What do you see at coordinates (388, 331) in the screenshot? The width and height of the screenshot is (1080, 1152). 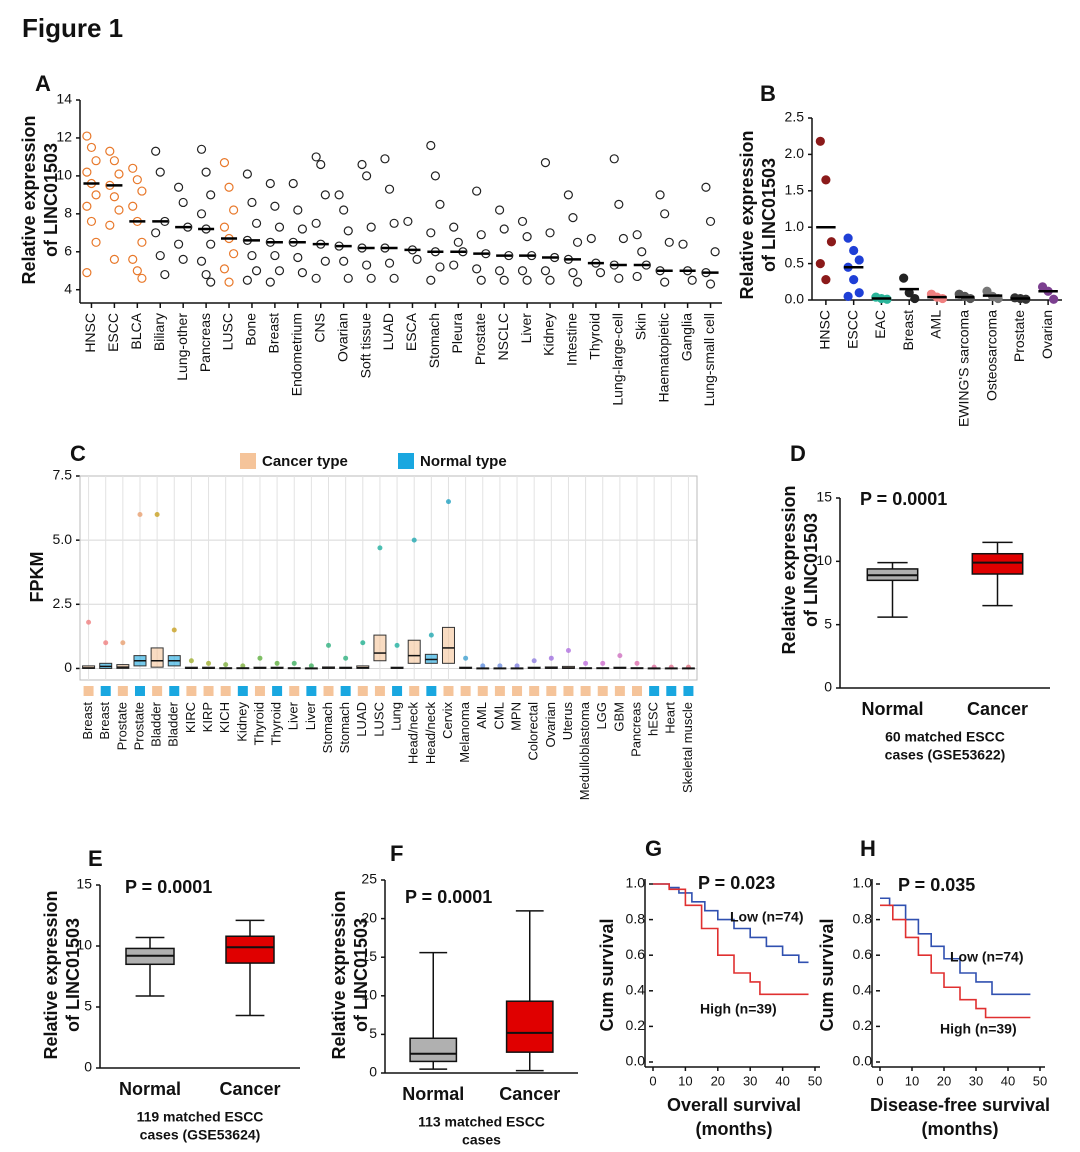 I see `x-tick-label: LUAD` at bounding box center [388, 331].